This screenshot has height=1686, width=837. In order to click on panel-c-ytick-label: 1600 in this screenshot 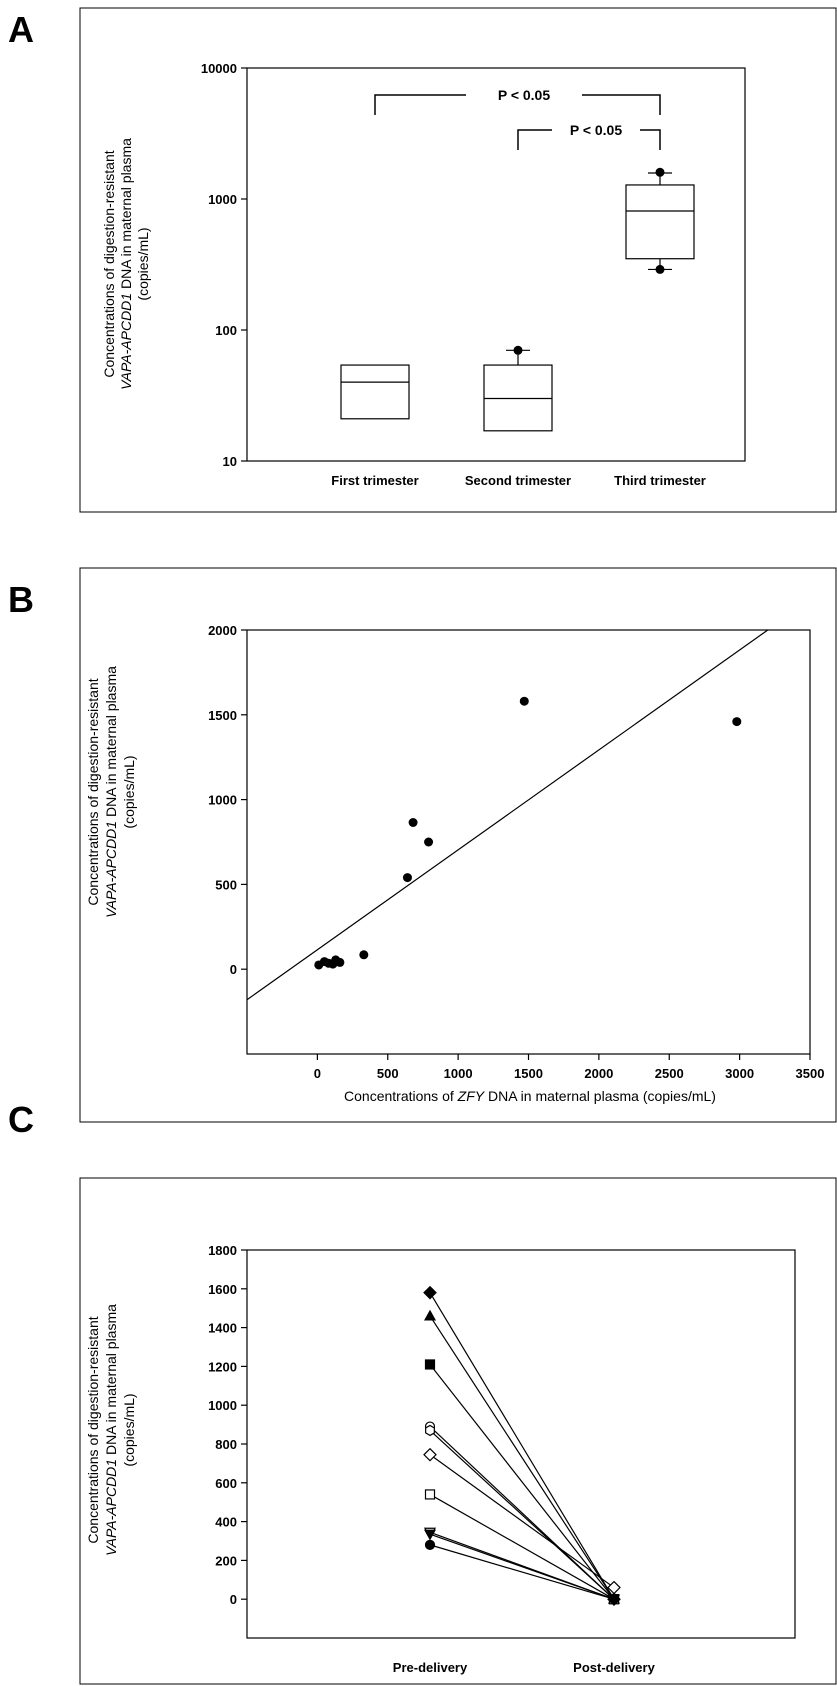, I will do `click(222, 1289)`.